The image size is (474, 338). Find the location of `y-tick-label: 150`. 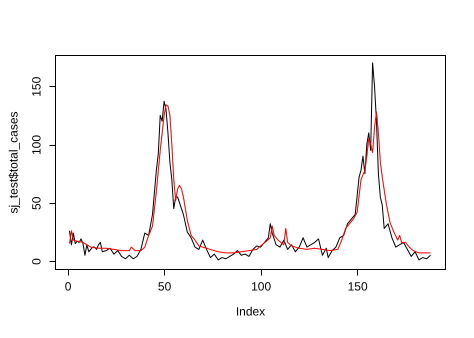

y-tick-label: 150 is located at coordinates (37, 86).